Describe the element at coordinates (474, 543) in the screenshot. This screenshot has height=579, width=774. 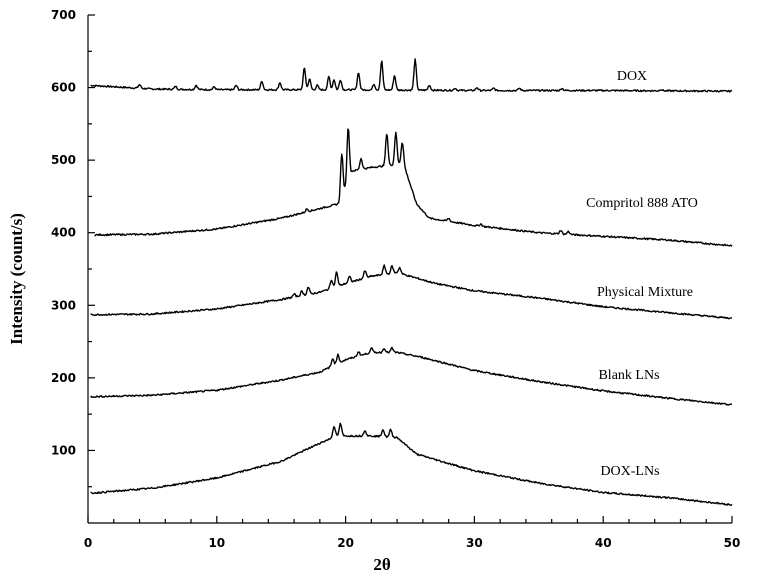
I see `x-tick-label: 30` at that location.